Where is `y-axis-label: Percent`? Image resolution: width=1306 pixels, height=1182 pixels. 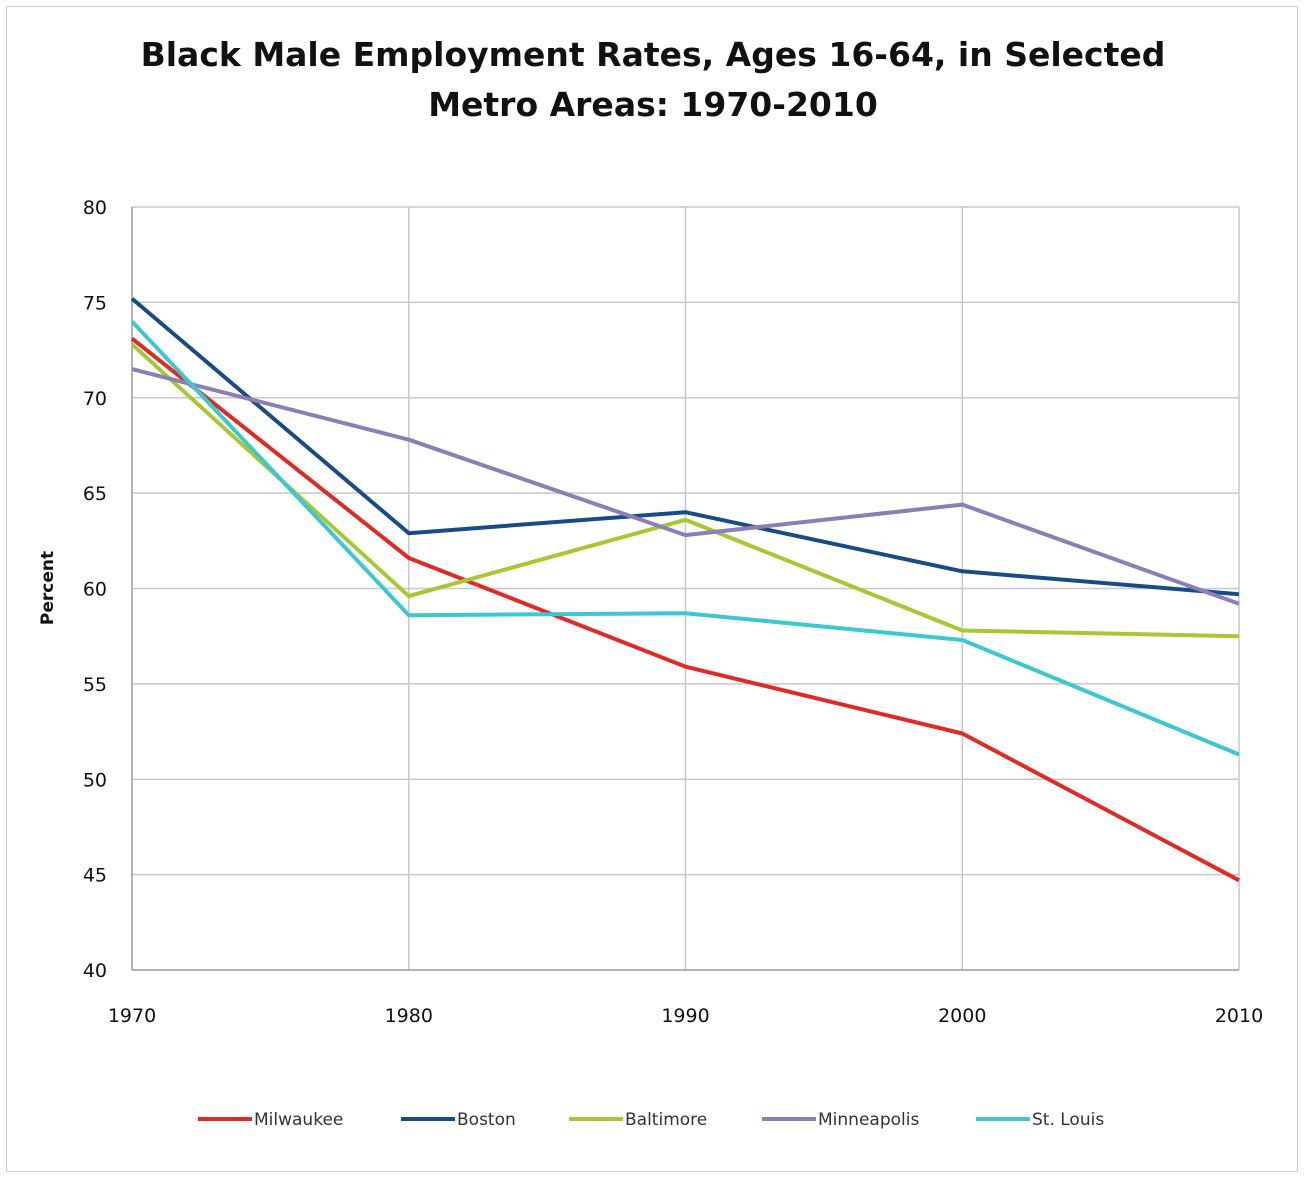 y-axis-label: Percent is located at coordinates (48, 588).